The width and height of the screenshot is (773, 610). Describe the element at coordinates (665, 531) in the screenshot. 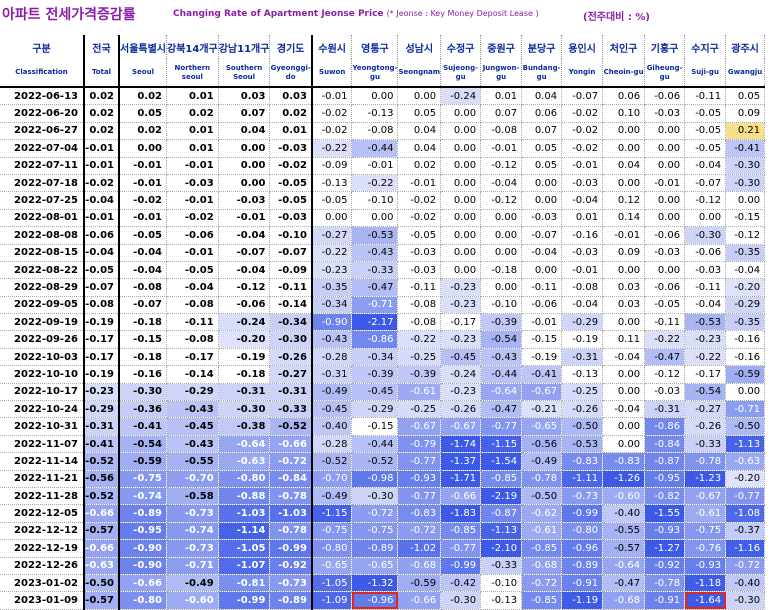

I see `table-cell: -0.93` at that location.